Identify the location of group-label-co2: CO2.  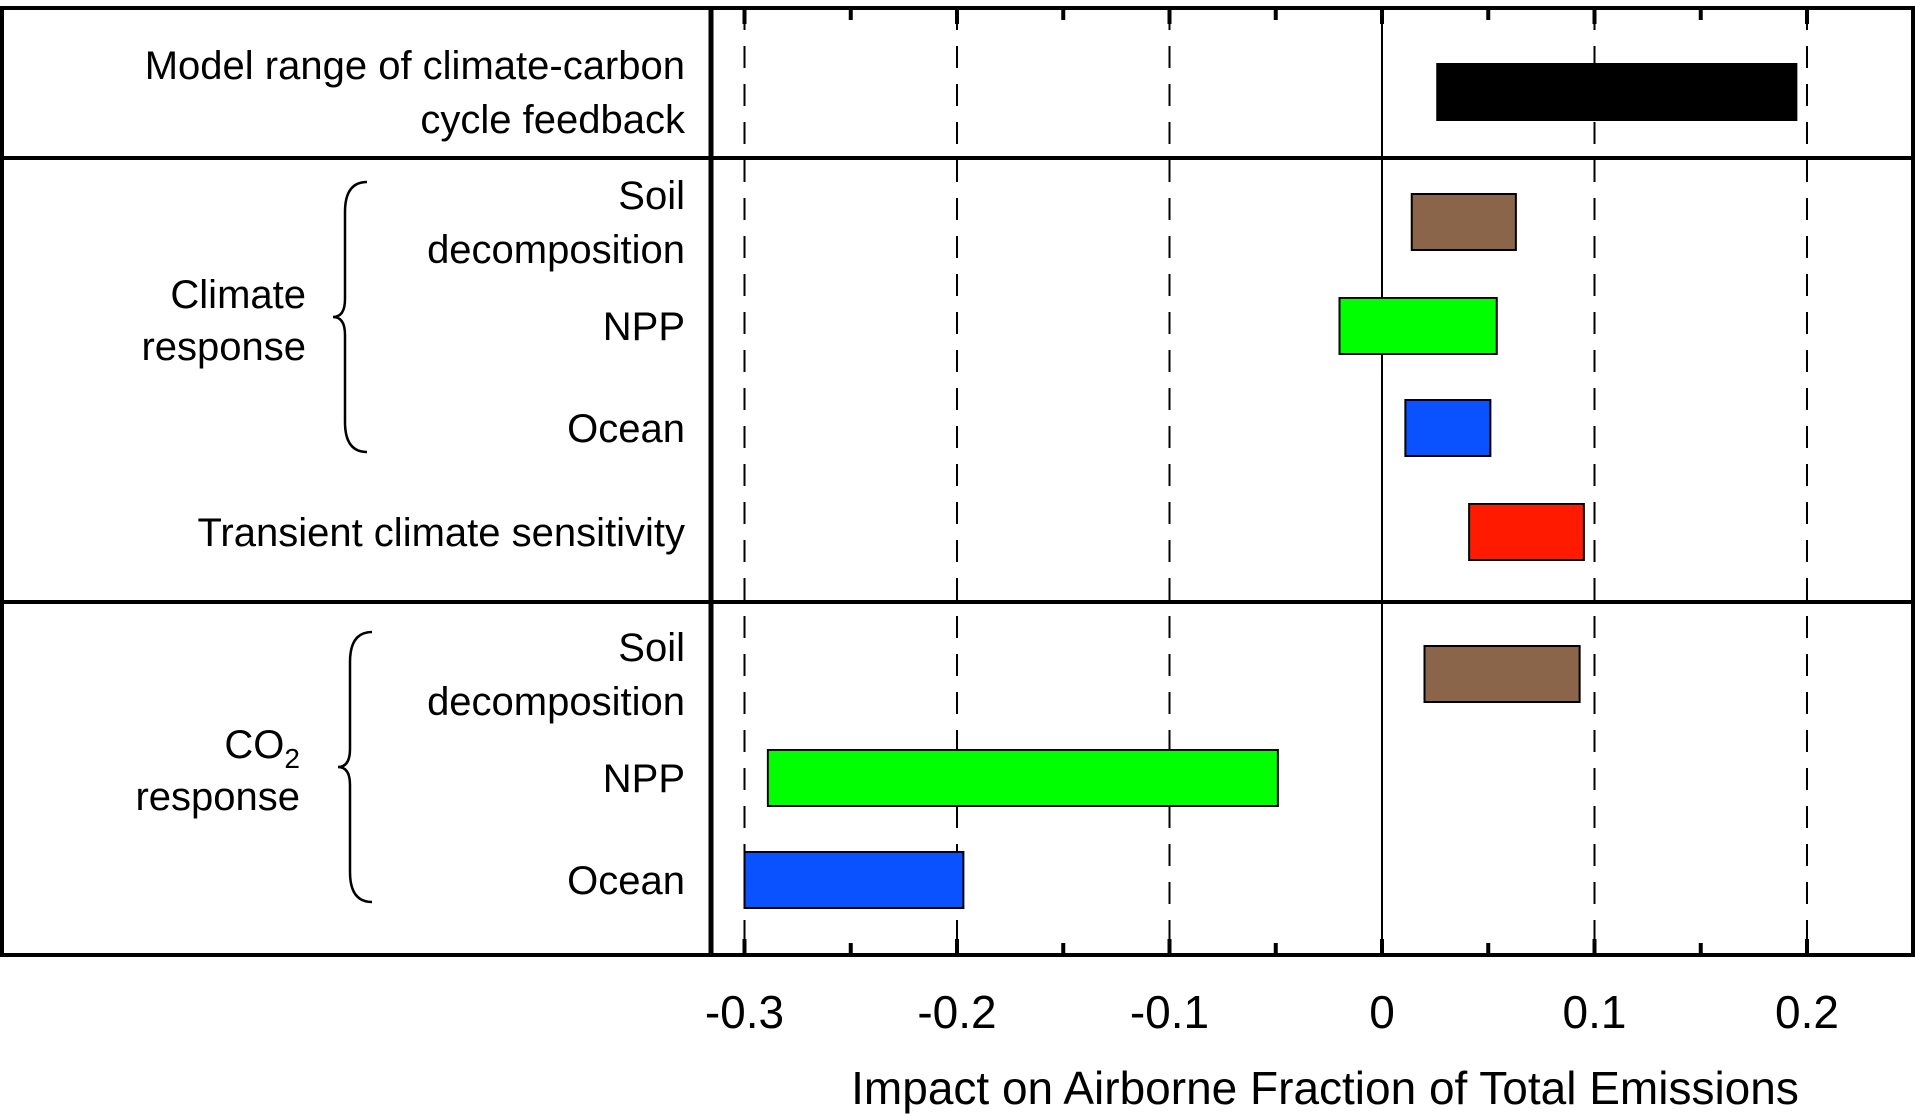
(262, 748).